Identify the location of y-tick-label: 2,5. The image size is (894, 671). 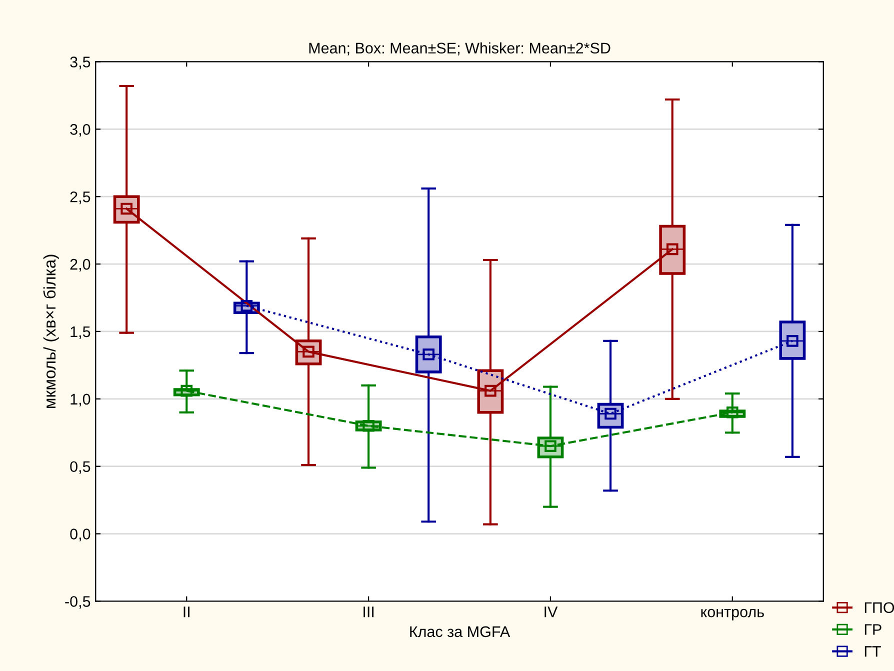
(80, 197).